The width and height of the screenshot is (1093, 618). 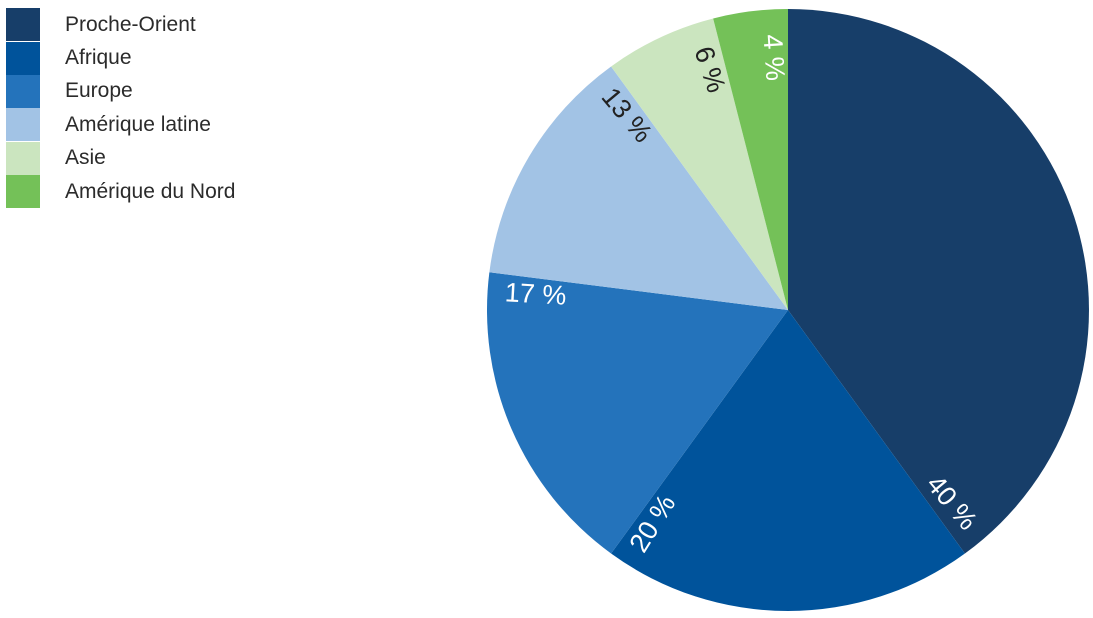 I want to click on legend-label: Europe, so click(x=99, y=91).